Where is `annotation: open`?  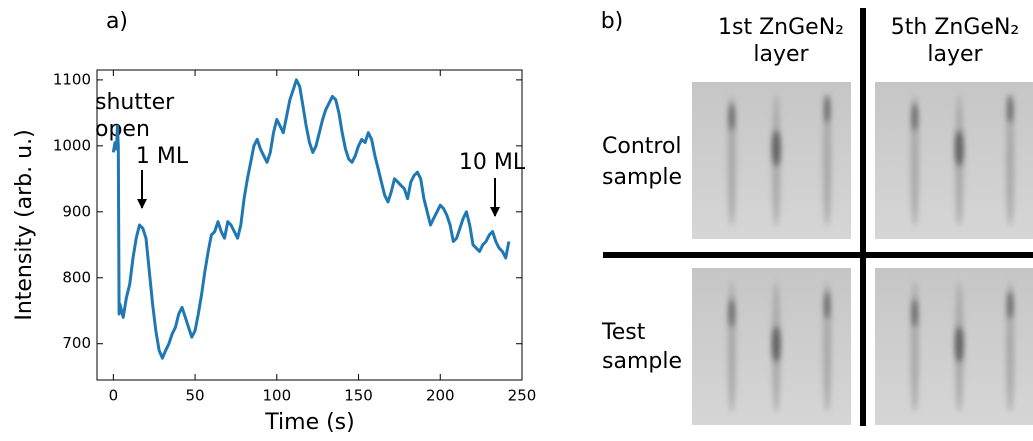
annotation: open is located at coordinates (122, 129).